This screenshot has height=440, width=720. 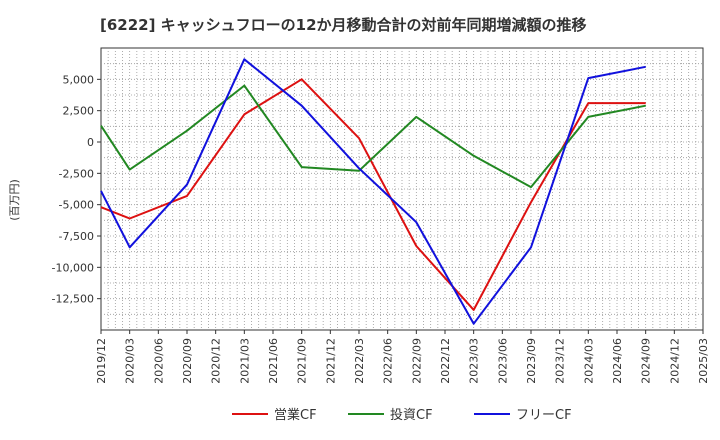 I want to click on x-tick-label: 2023/09, so click(x=531, y=361).